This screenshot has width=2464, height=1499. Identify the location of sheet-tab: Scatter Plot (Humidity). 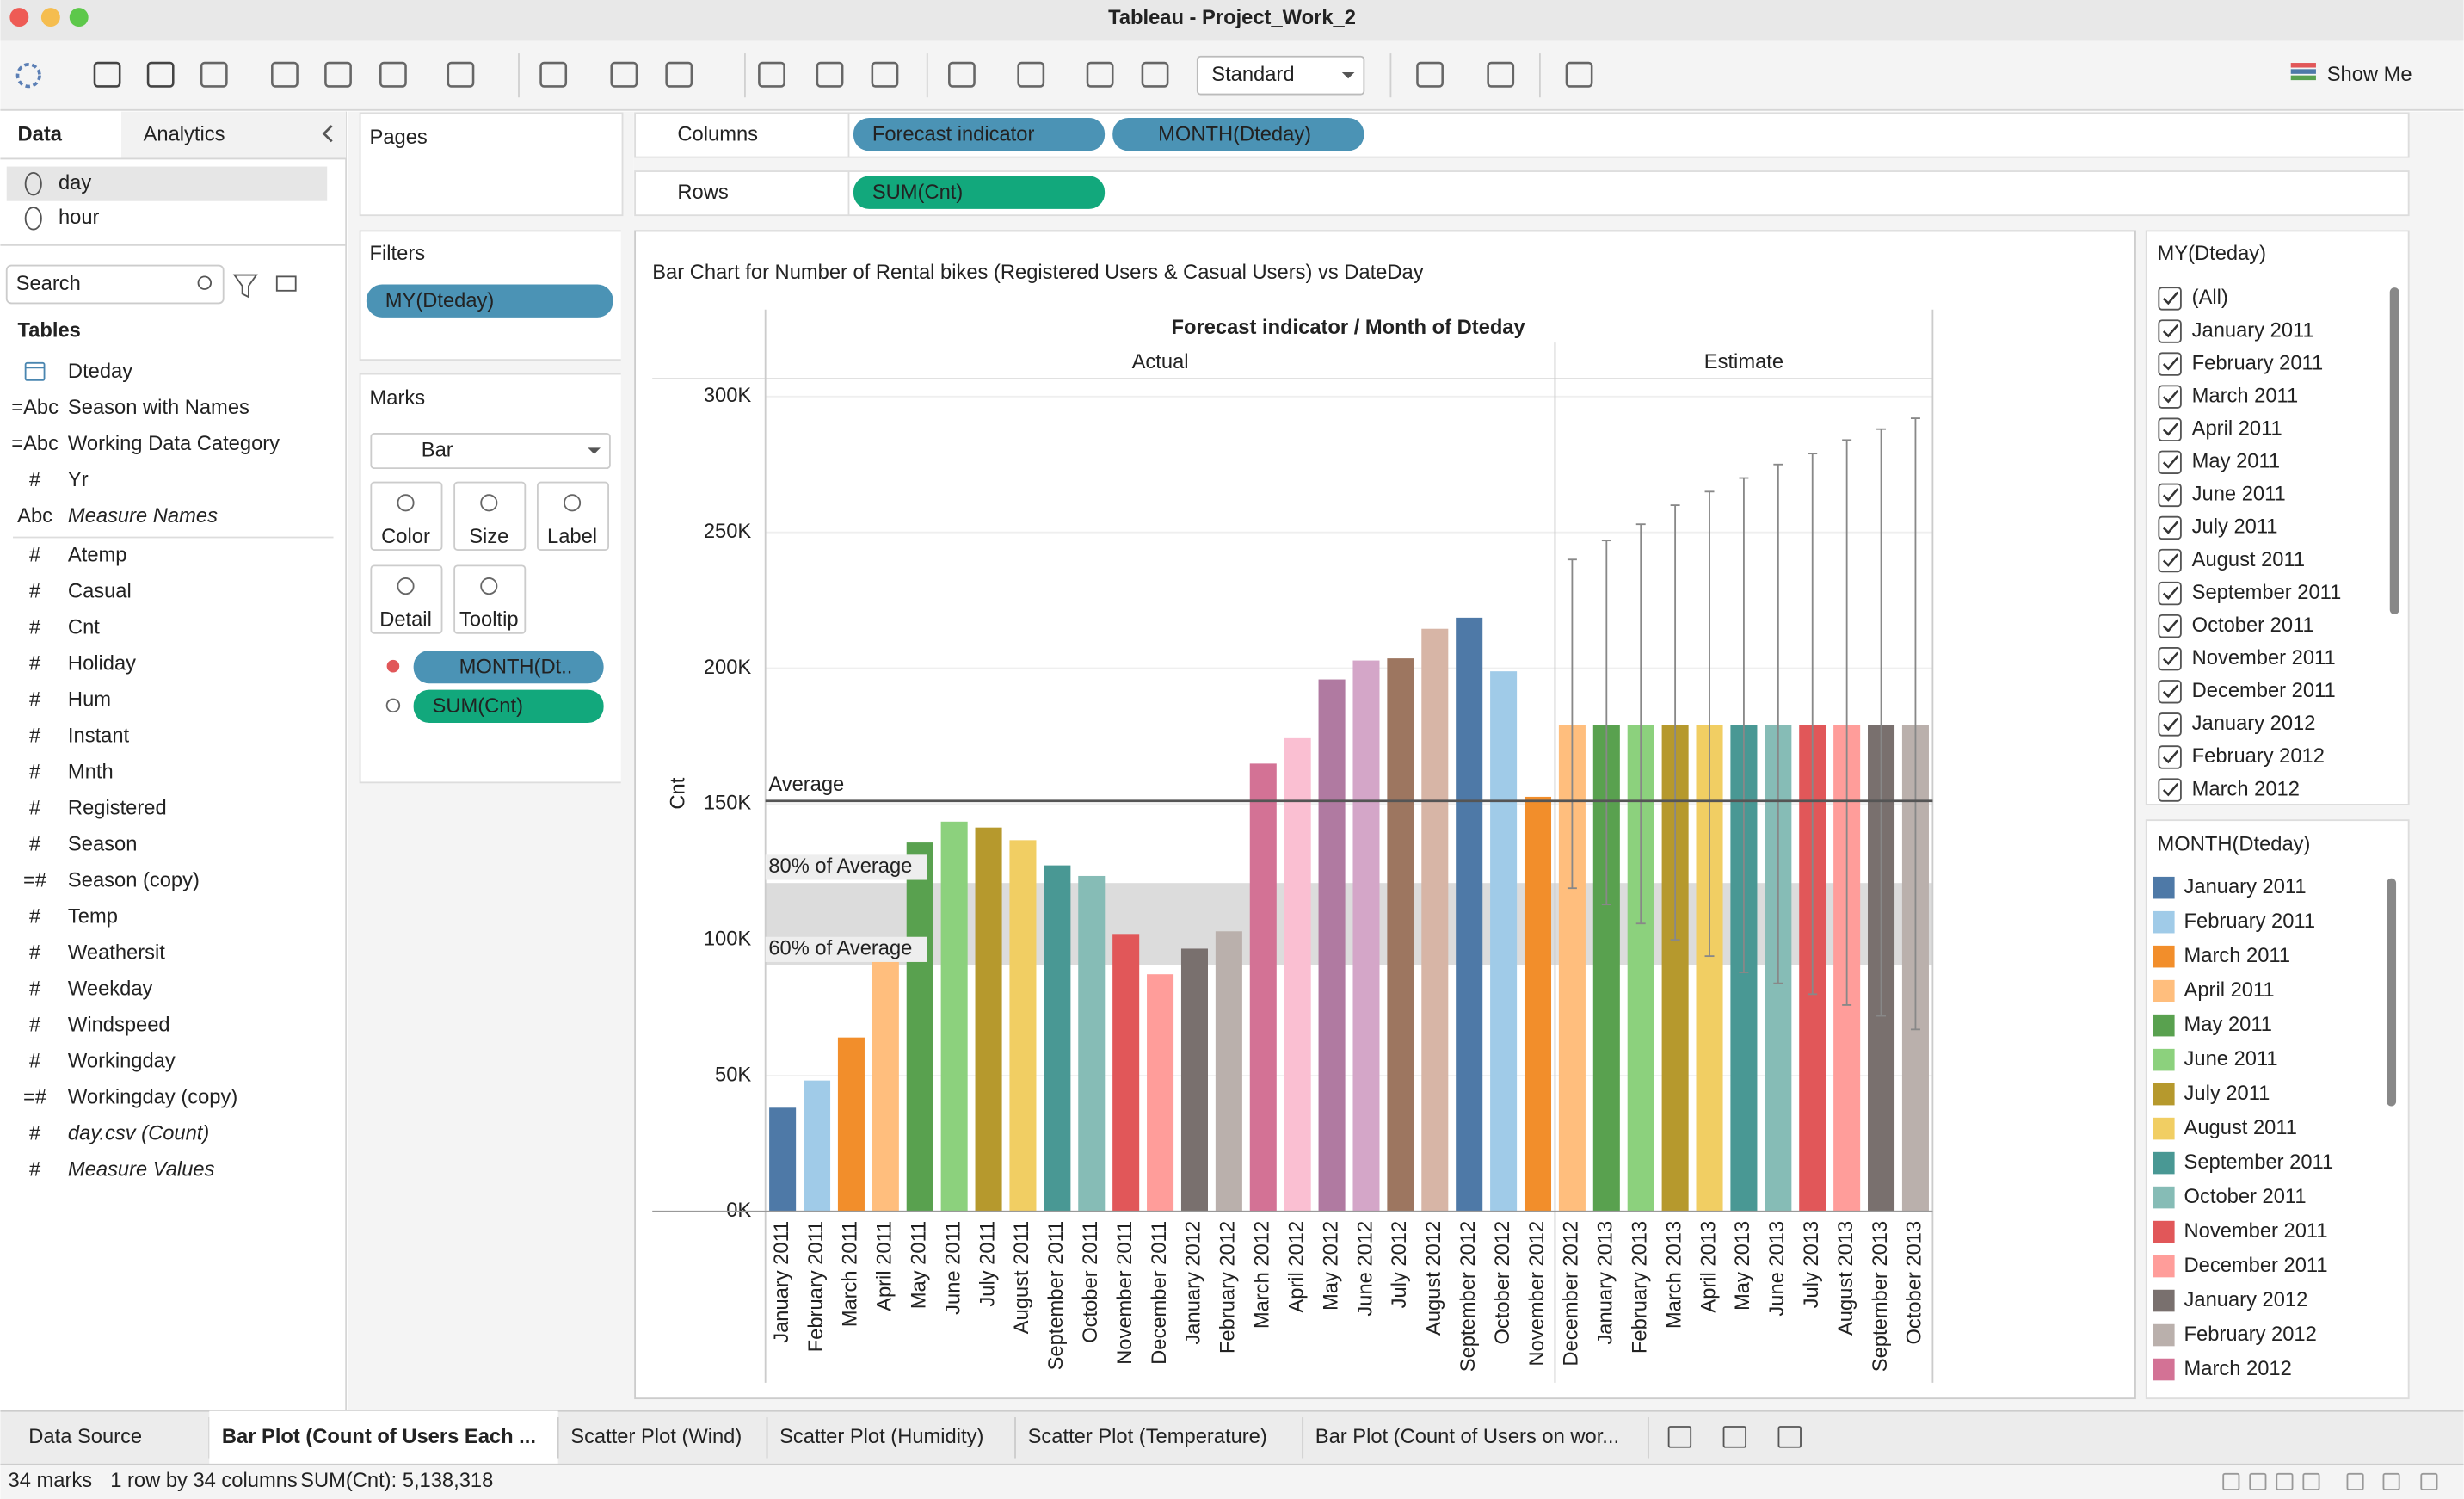
(881, 1437).